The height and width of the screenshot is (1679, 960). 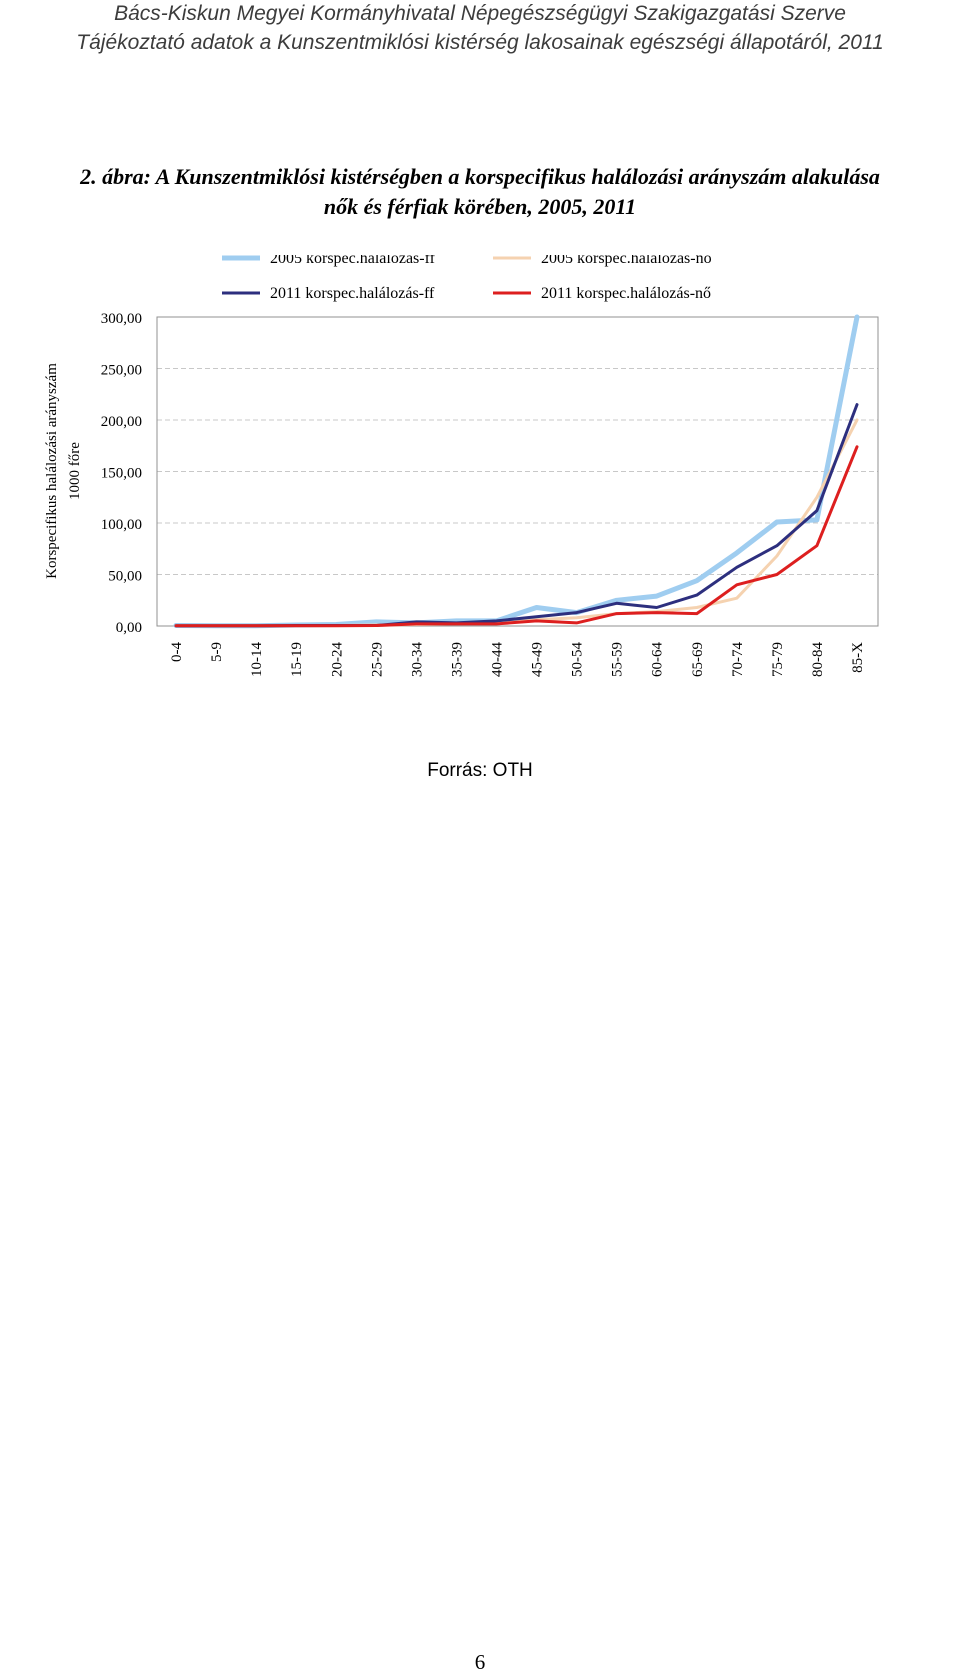 I want to click on x-tick-label: 70-74, so click(x=738, y=659).